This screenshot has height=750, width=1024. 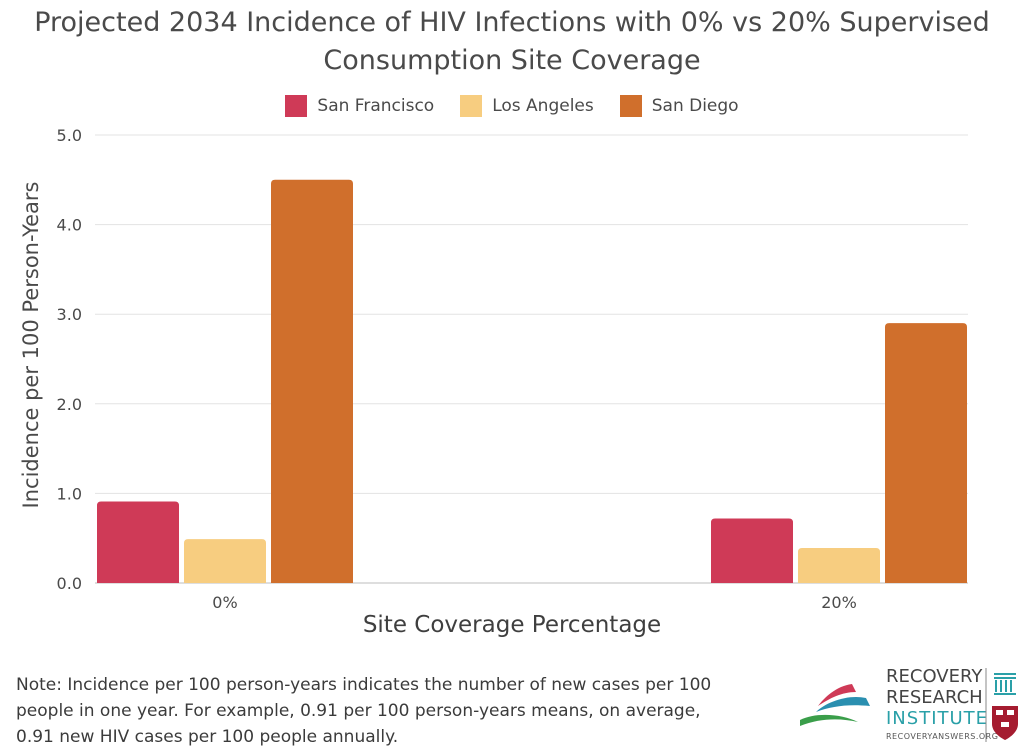 I want to click on logo-line-1: RECOVERY, so click(x=934, y=676).